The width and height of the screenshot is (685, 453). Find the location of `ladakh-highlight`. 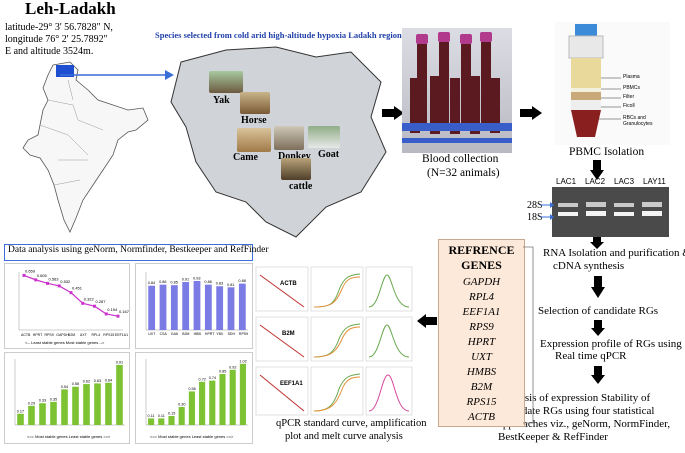

ladakh-highlight is located at coordinates (65, 71).